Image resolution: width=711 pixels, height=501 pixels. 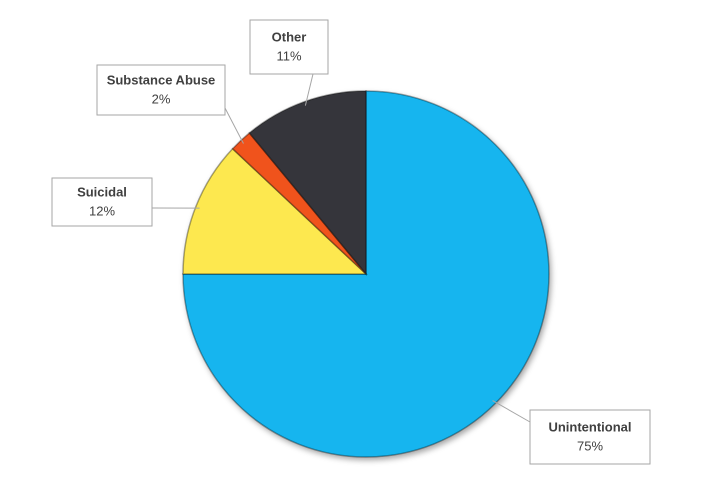 I want to click on slice-label: Other, so click(x=289, y=36).